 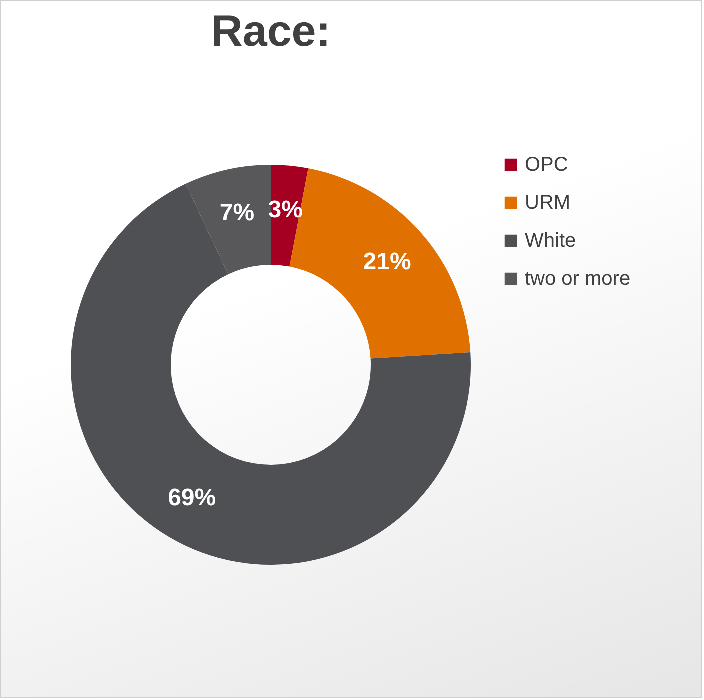 What do you see at coordinates (546, 165) in the screenshot?
I see `legend-label: OPC` at bounding box center [546, 165].